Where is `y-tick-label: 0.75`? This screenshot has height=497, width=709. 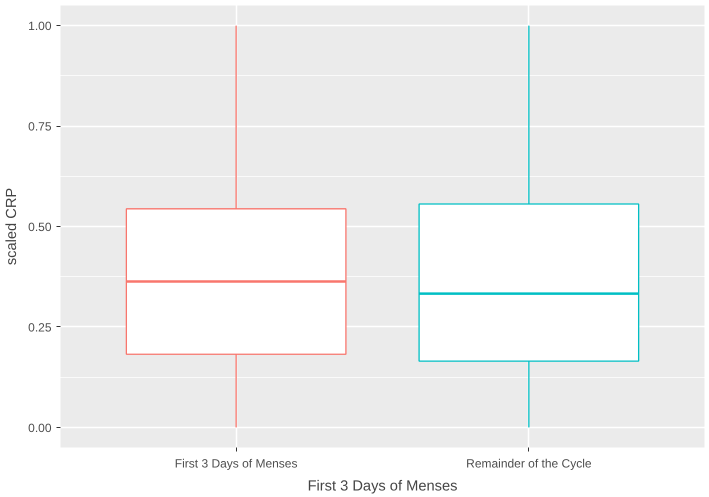 y-tick-label: 0.75 is located at coordinates (40, 127).